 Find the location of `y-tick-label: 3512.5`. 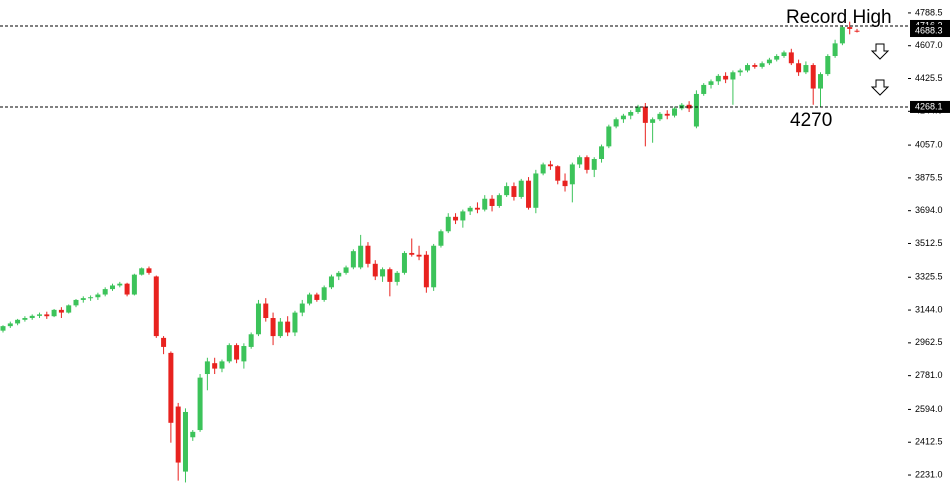

y-tick-label: 3512.5 is located at coordinates (929, 243).